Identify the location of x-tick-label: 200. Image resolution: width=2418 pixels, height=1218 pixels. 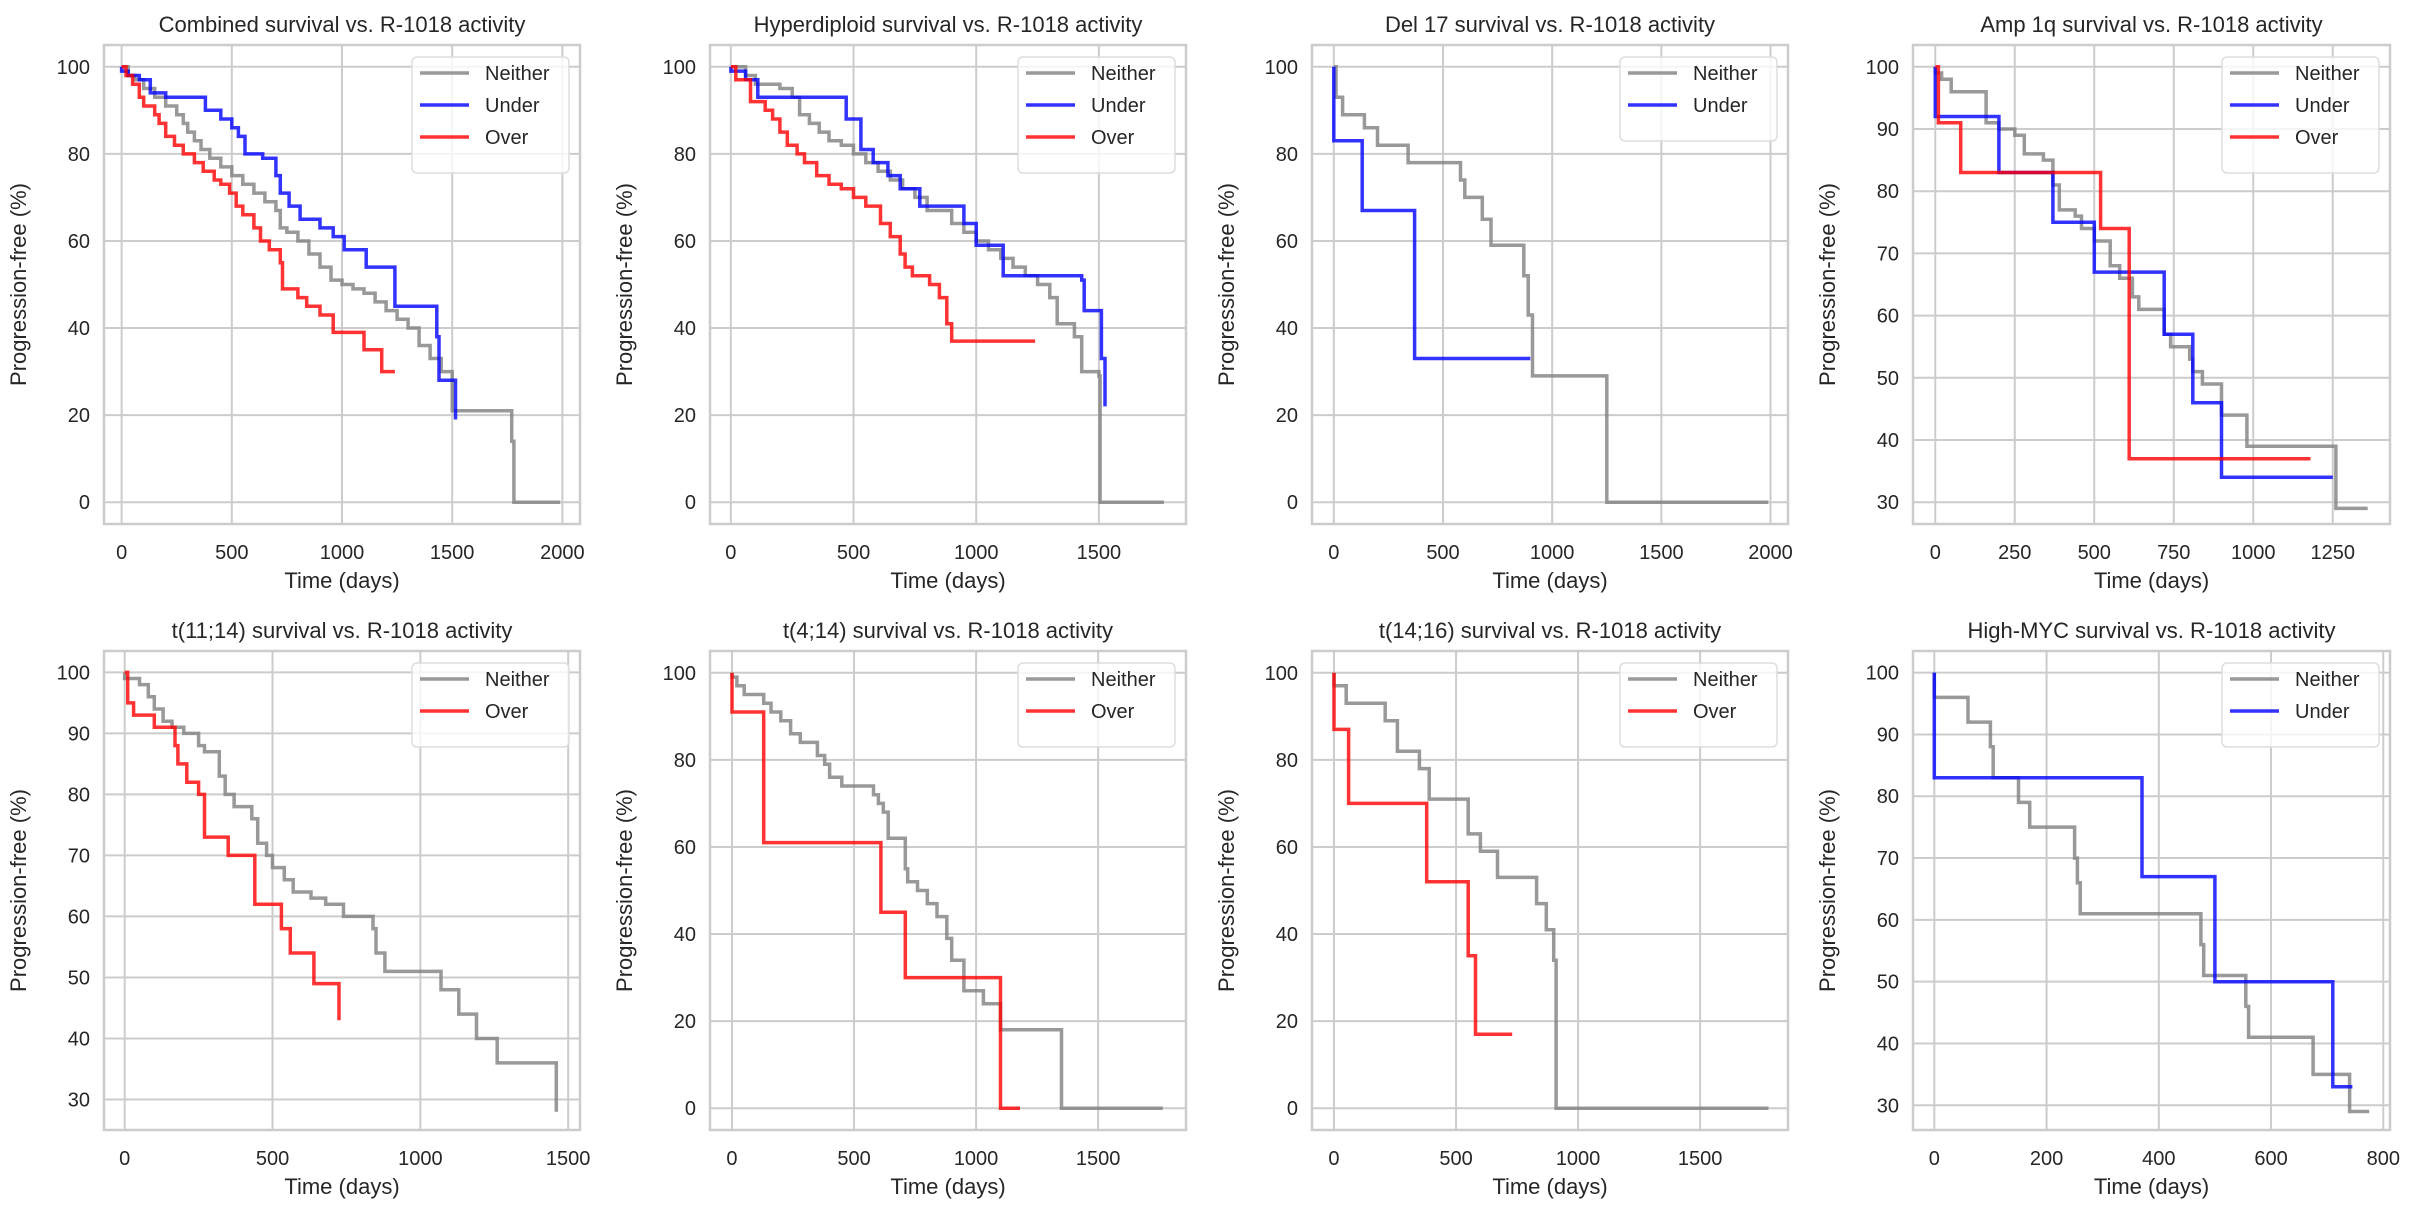
(2046, 1159).